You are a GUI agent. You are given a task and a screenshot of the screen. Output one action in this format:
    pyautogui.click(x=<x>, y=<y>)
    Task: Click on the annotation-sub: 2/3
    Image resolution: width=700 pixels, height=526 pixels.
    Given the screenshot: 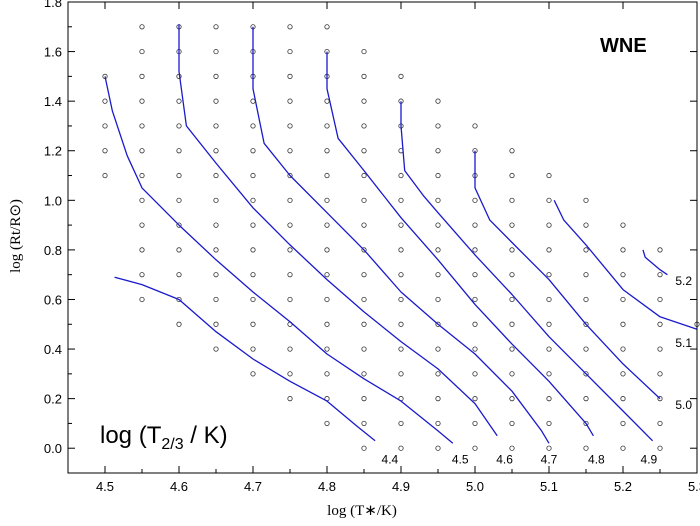 What is the action you would take?
    pyautogui.click(x=172, y=444)
    